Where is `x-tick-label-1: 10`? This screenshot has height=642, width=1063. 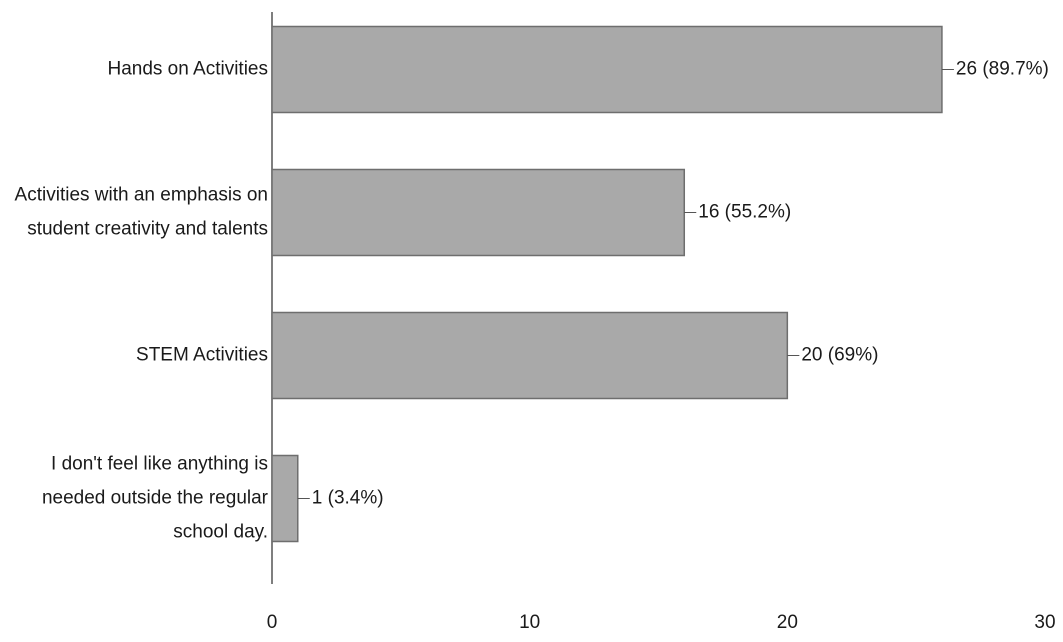
x-tick-label-1: 10 is located at coordinates (529, 622).